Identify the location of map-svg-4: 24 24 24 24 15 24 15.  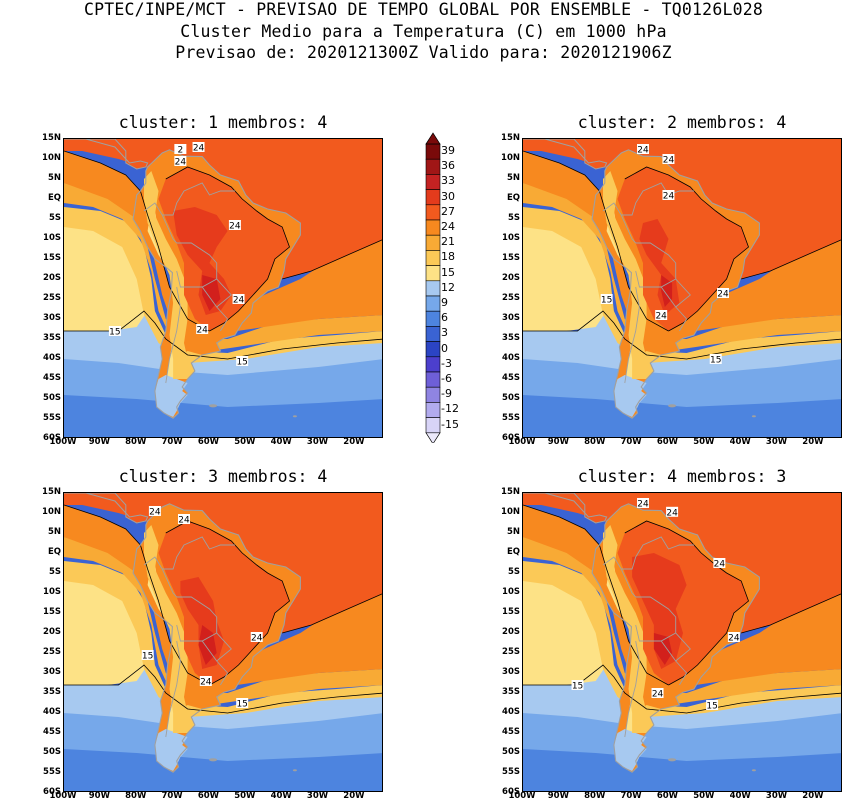
(682, 642).